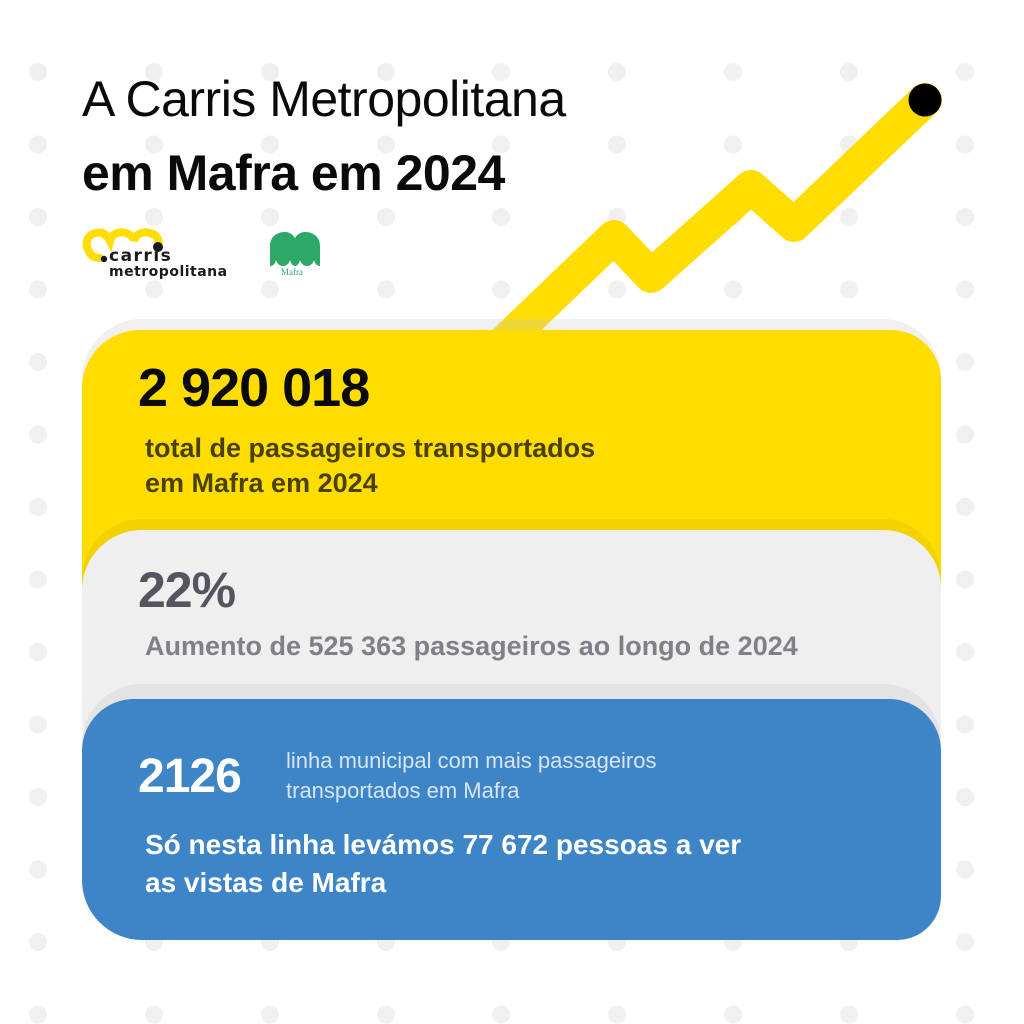  What do you see at coordinates (254, 388) in the screenshot?
I see `total-passengers-value: 2 920 018` at bounding box center [254, 388].